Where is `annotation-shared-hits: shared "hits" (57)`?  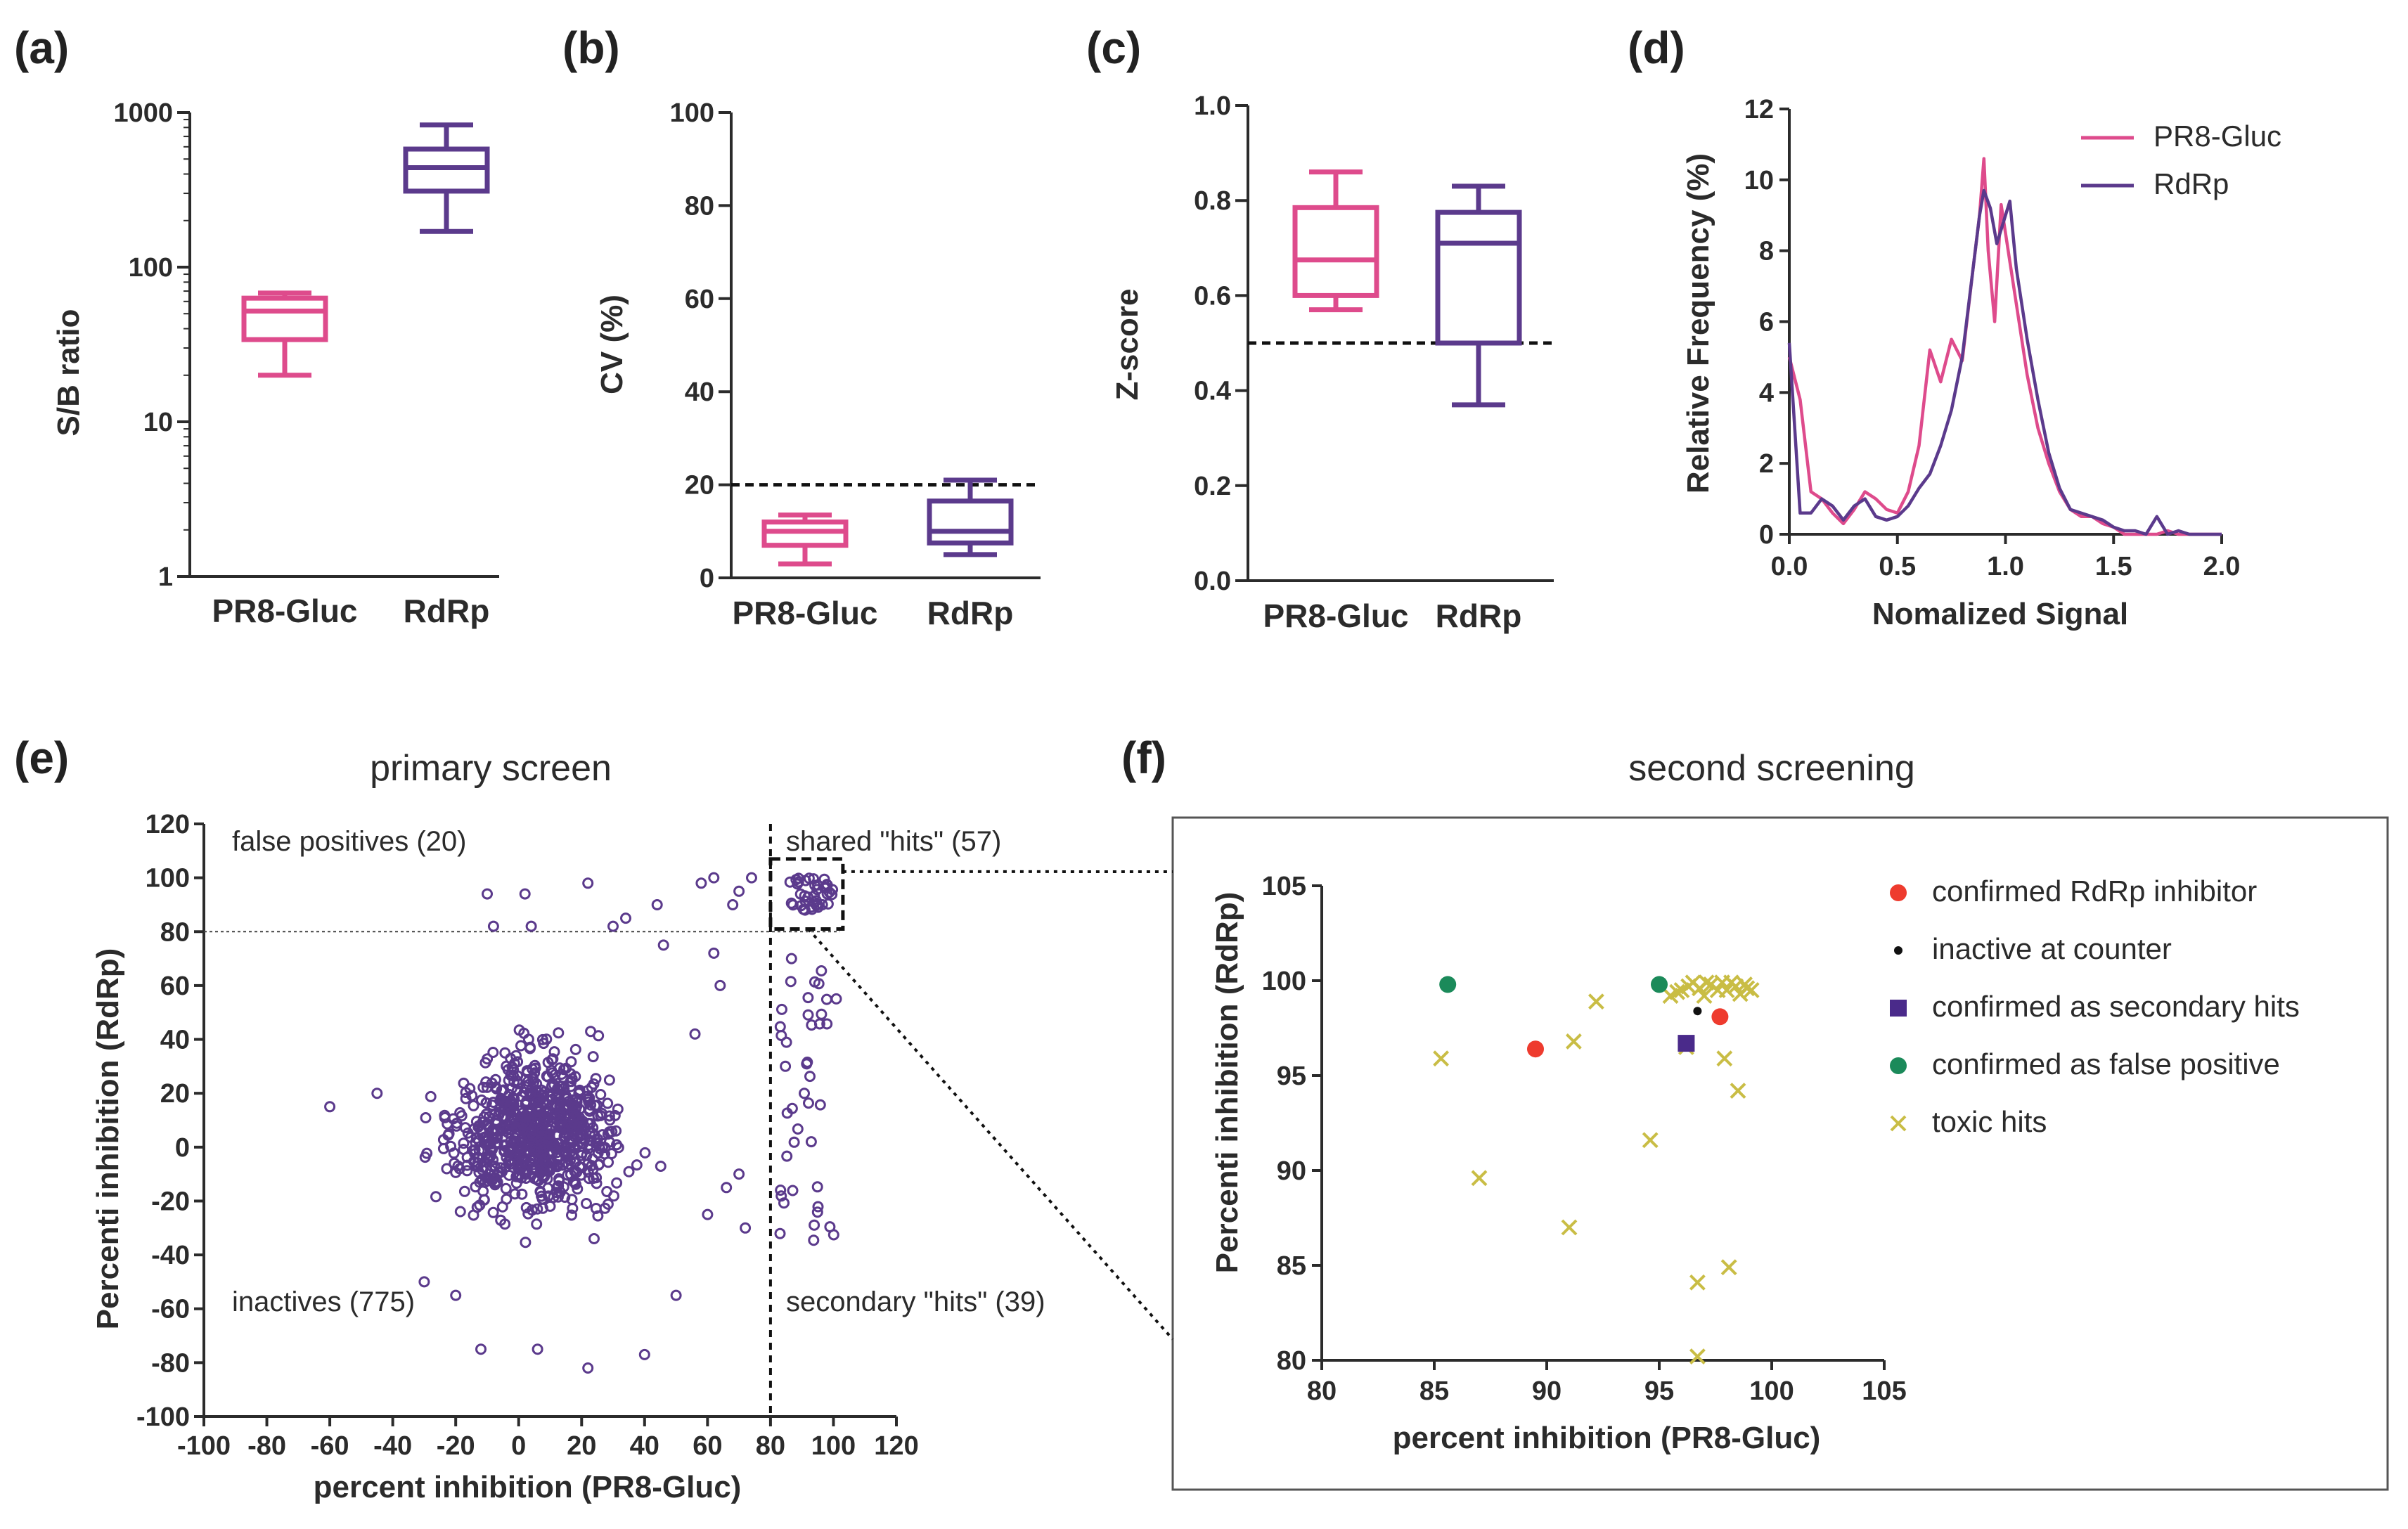
annotation-shared-hits: shared "hits" (57) is located at coordinates (893, 841).